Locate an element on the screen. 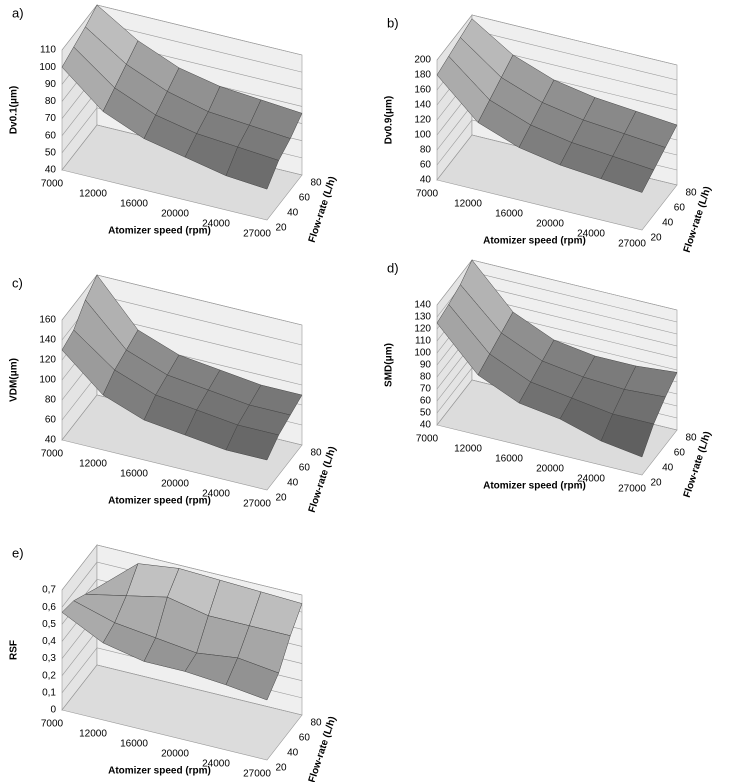 This screenshot has width=750, height=782. z-axis-title: Dv0.9(μm) is located at coordinates (389, 120).